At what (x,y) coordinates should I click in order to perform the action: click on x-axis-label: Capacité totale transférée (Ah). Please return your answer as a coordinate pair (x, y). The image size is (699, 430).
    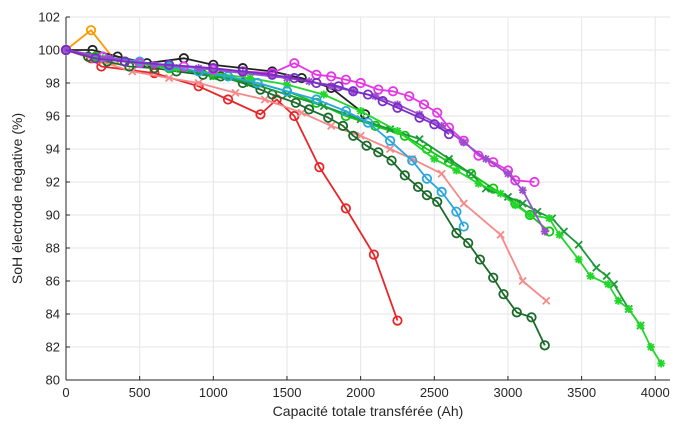
    Looking at the image, I should click on (368, 411).